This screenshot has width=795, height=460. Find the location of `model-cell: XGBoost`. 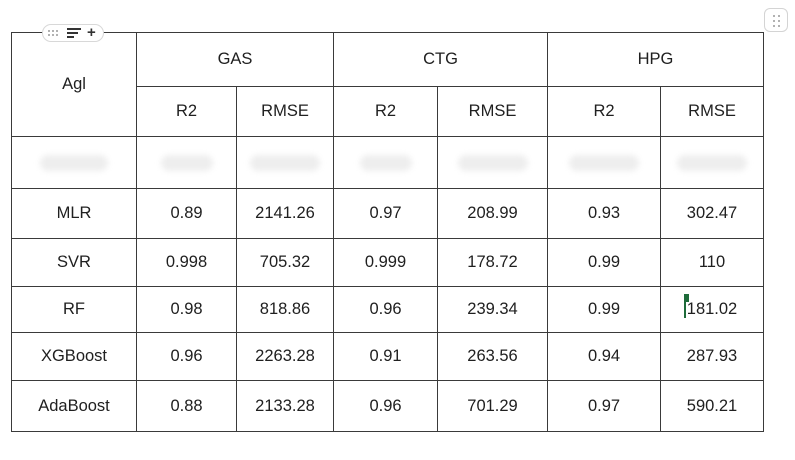

model-cell: XGBoost is located at coordinates (74, 356).